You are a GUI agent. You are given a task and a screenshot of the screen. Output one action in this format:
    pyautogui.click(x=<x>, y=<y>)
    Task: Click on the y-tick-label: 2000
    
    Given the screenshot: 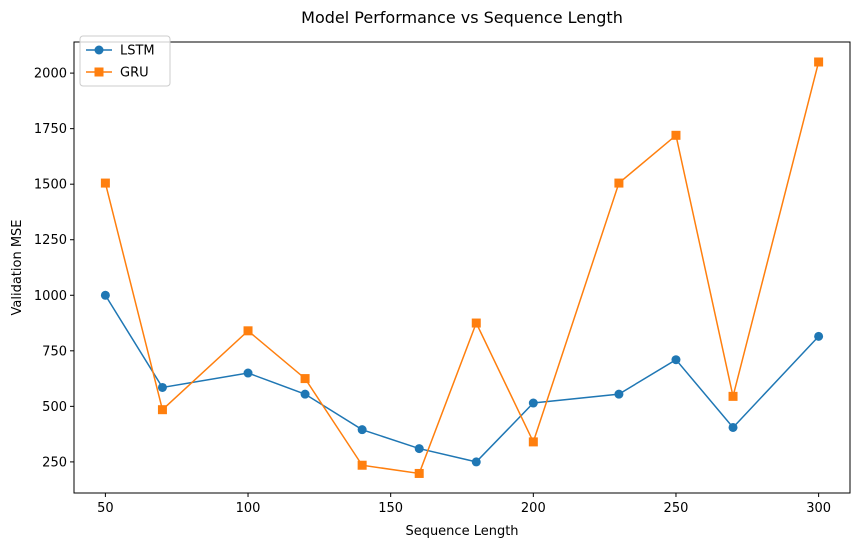 What is the action you would take?
    pyautogui.click(x=50, y=74)
    